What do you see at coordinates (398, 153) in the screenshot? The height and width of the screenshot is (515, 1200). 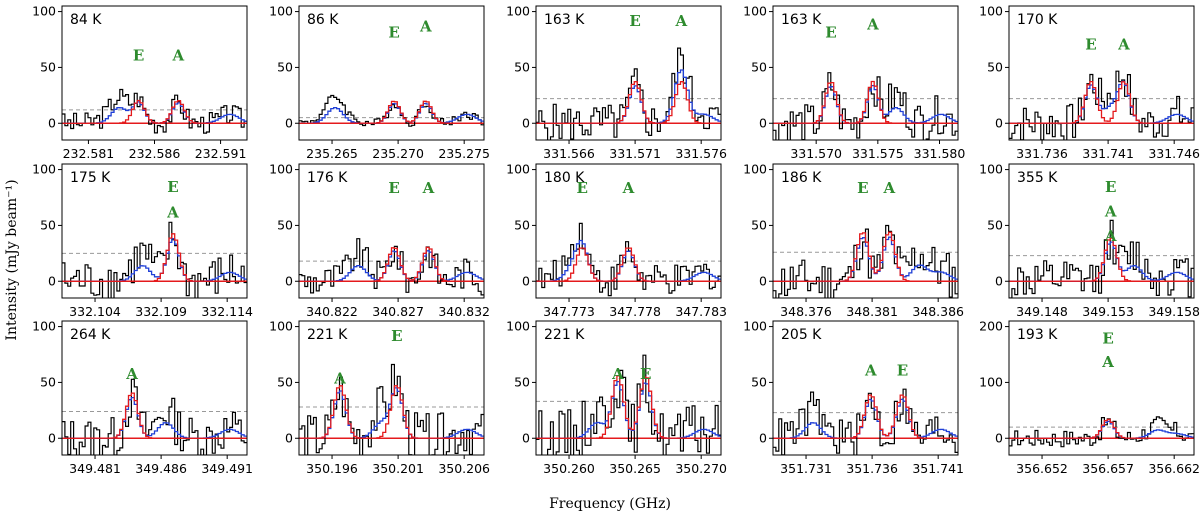 I see `x-tick-label: 235.270` at bounding box center [398, 153].